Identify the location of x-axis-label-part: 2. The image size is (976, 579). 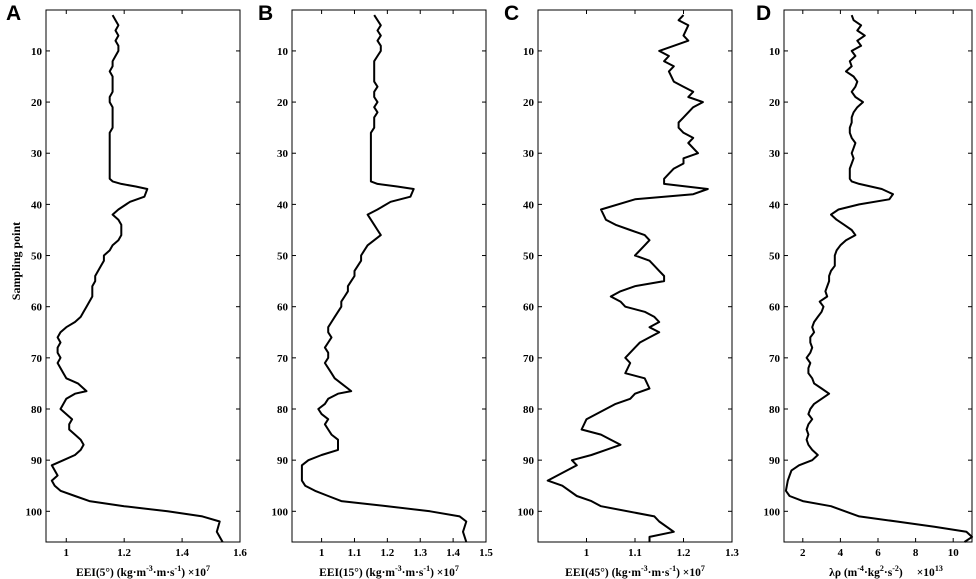
(882, 568).